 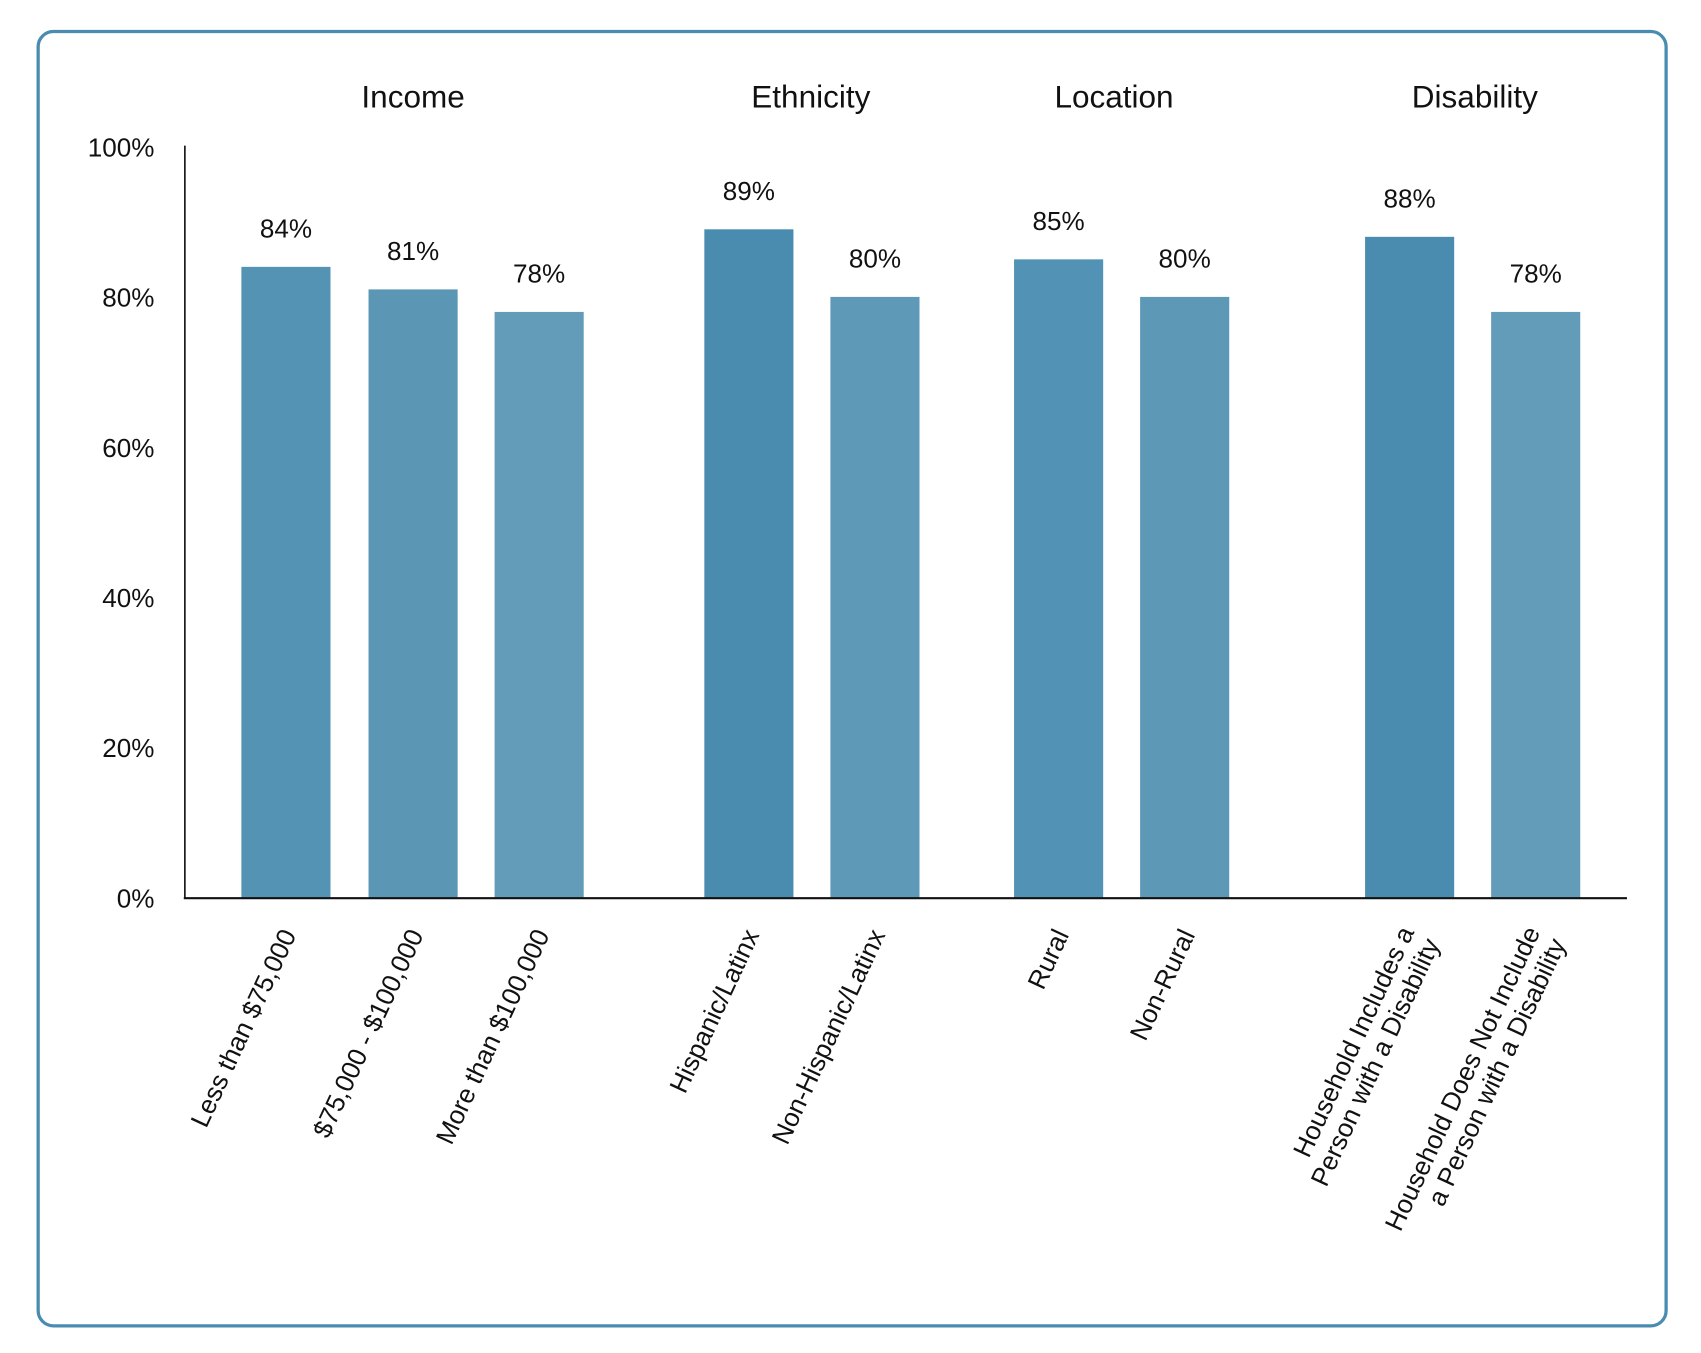 I want to click on value-label: 89%, so click(x=749, y=191).